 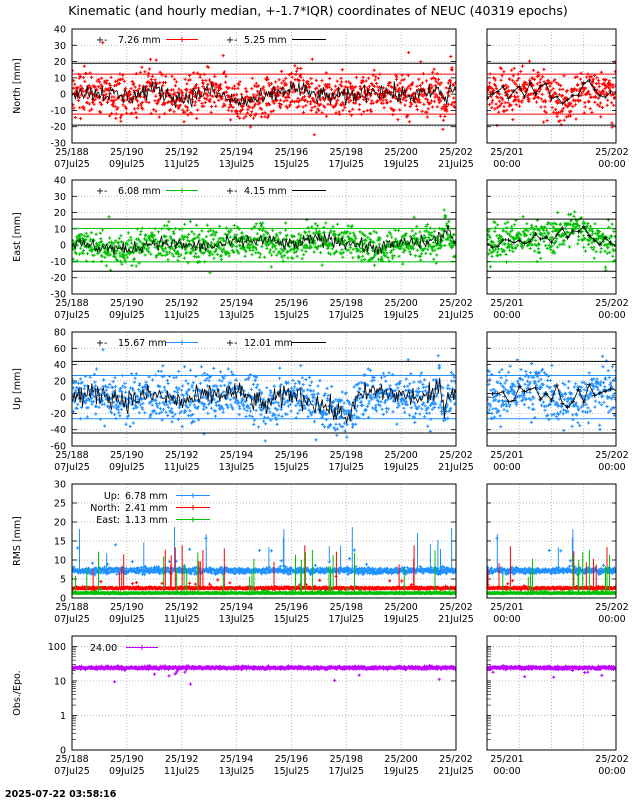 I want to click on rms-zoom-grid, so click(x=551, y=541).